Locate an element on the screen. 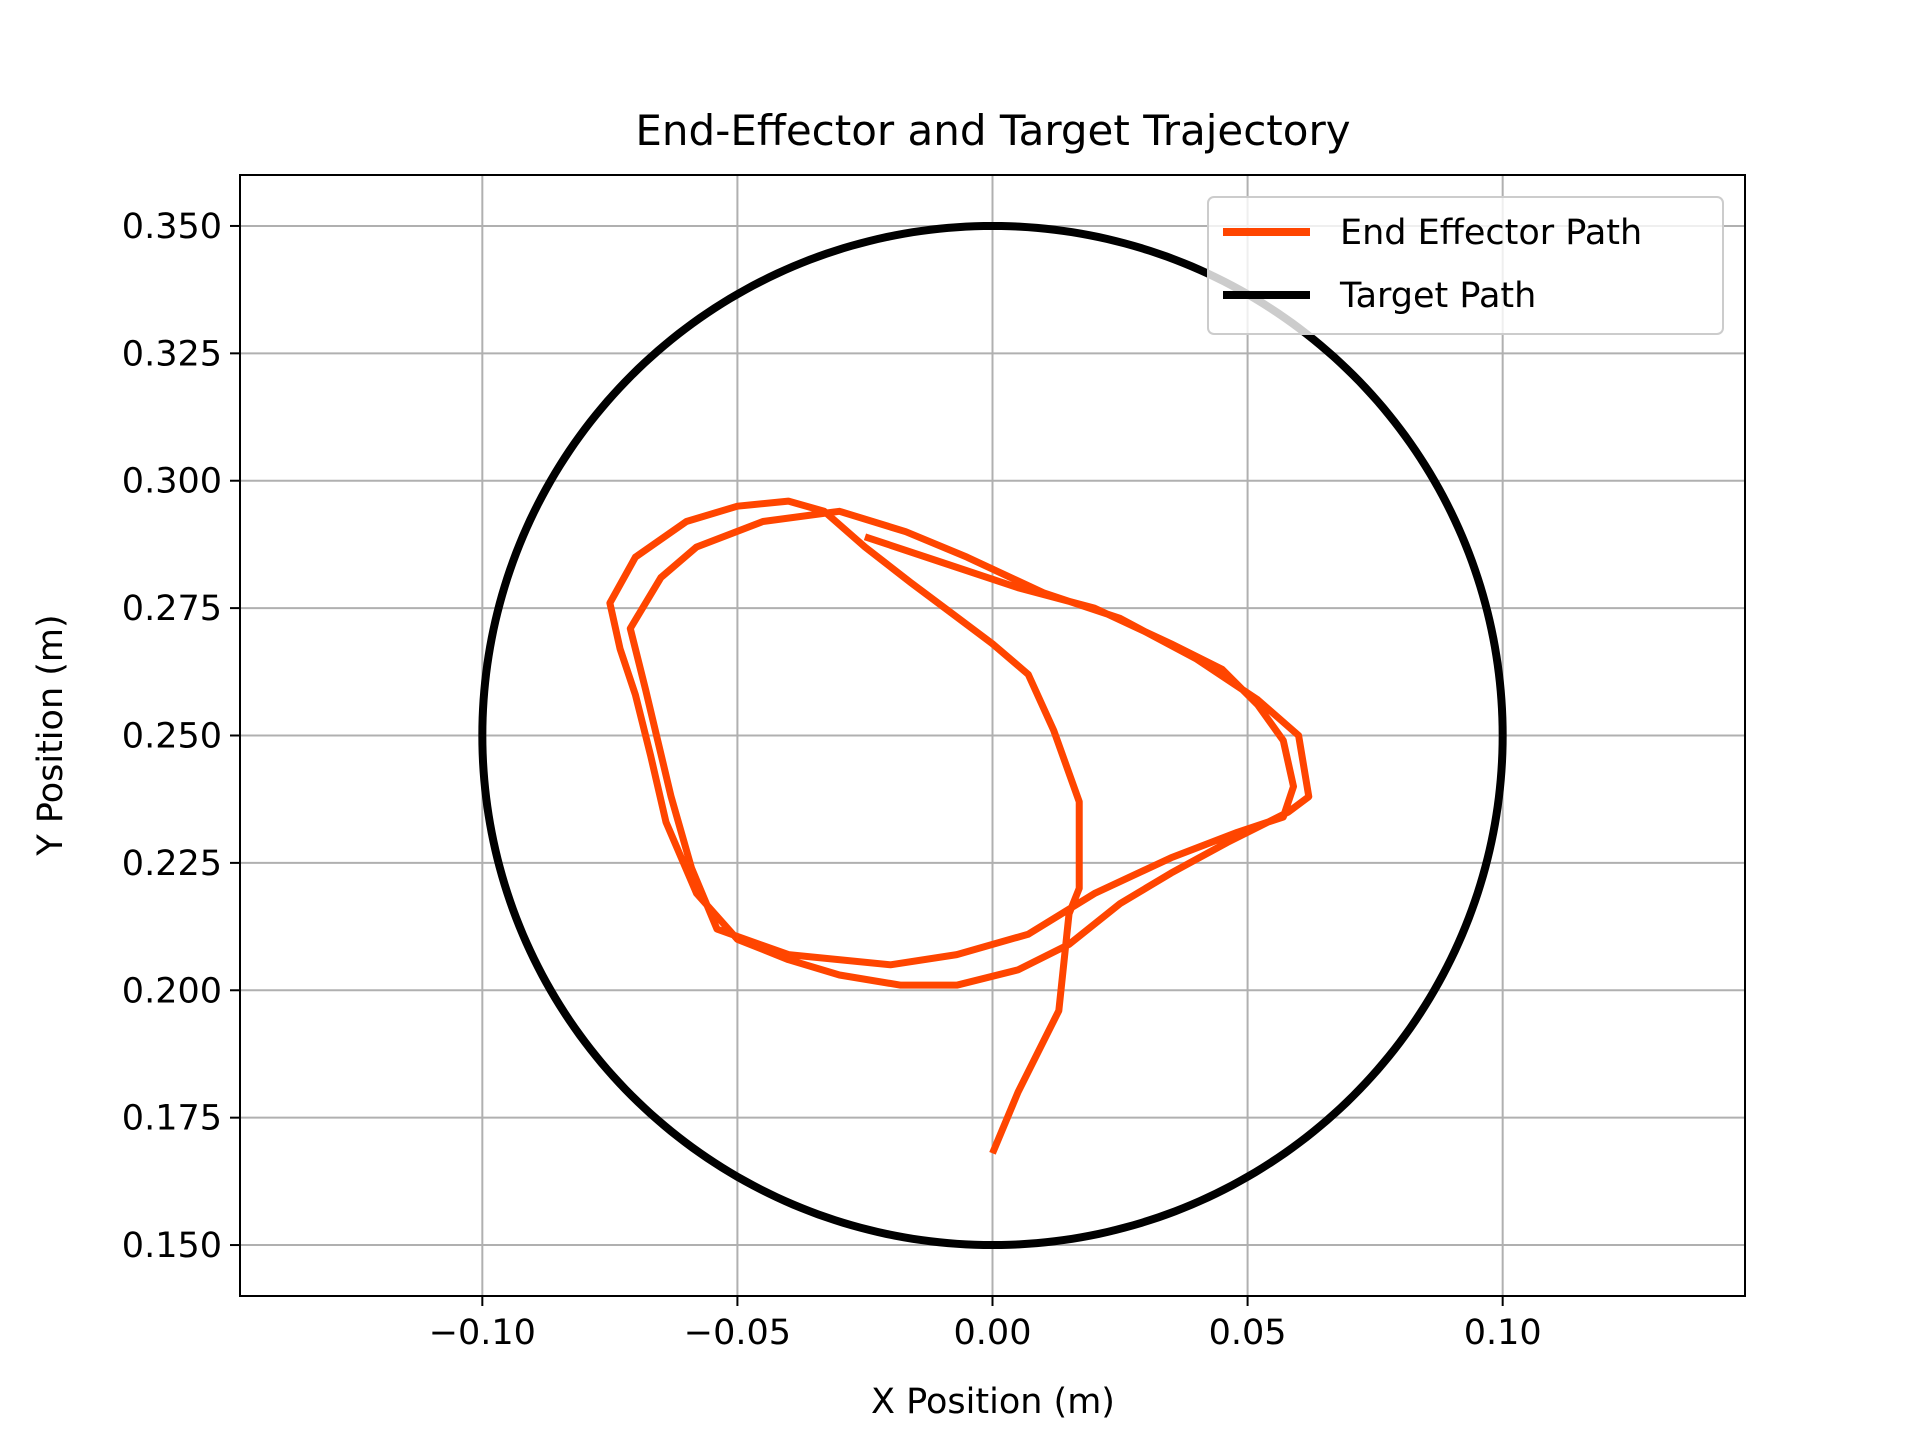  y-axis-label: Y Position (m) is located at coordinates (51, 735).